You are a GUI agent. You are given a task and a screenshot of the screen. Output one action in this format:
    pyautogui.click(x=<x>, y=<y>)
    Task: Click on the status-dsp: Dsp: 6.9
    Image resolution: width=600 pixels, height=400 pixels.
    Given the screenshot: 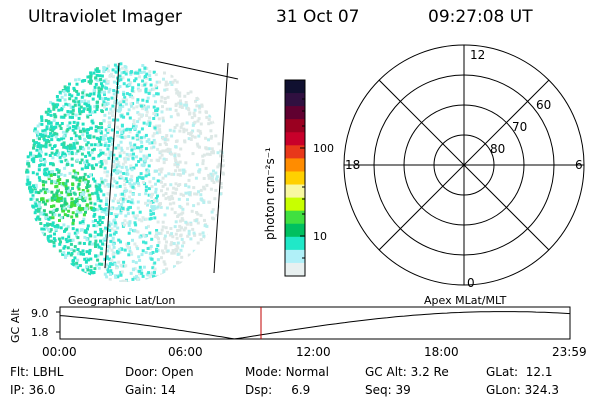 What is the action you would take?
    pyautogui.click(x=278, y=390)
    